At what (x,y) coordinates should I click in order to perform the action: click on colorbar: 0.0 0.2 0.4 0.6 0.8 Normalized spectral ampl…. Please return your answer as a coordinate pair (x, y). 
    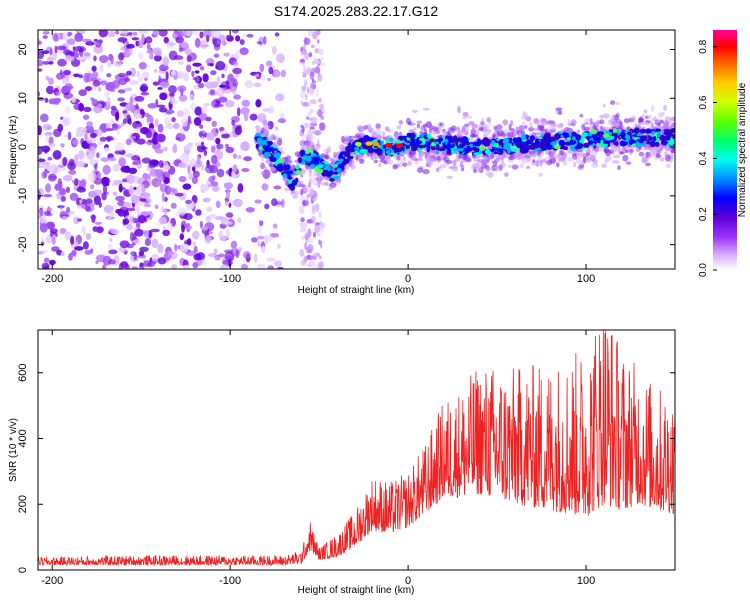
    Looking at the image, I should click on (723, 153).